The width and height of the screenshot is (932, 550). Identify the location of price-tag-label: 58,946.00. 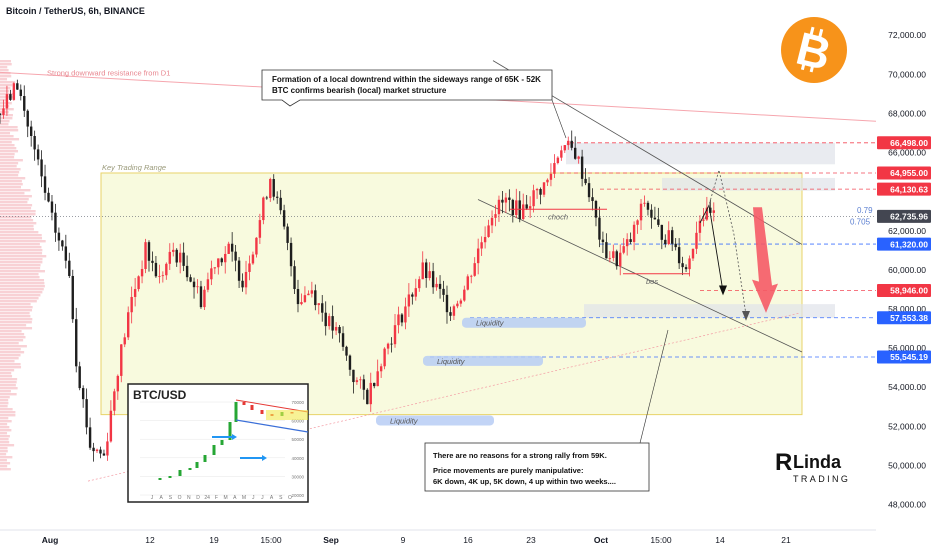
(909, 291).